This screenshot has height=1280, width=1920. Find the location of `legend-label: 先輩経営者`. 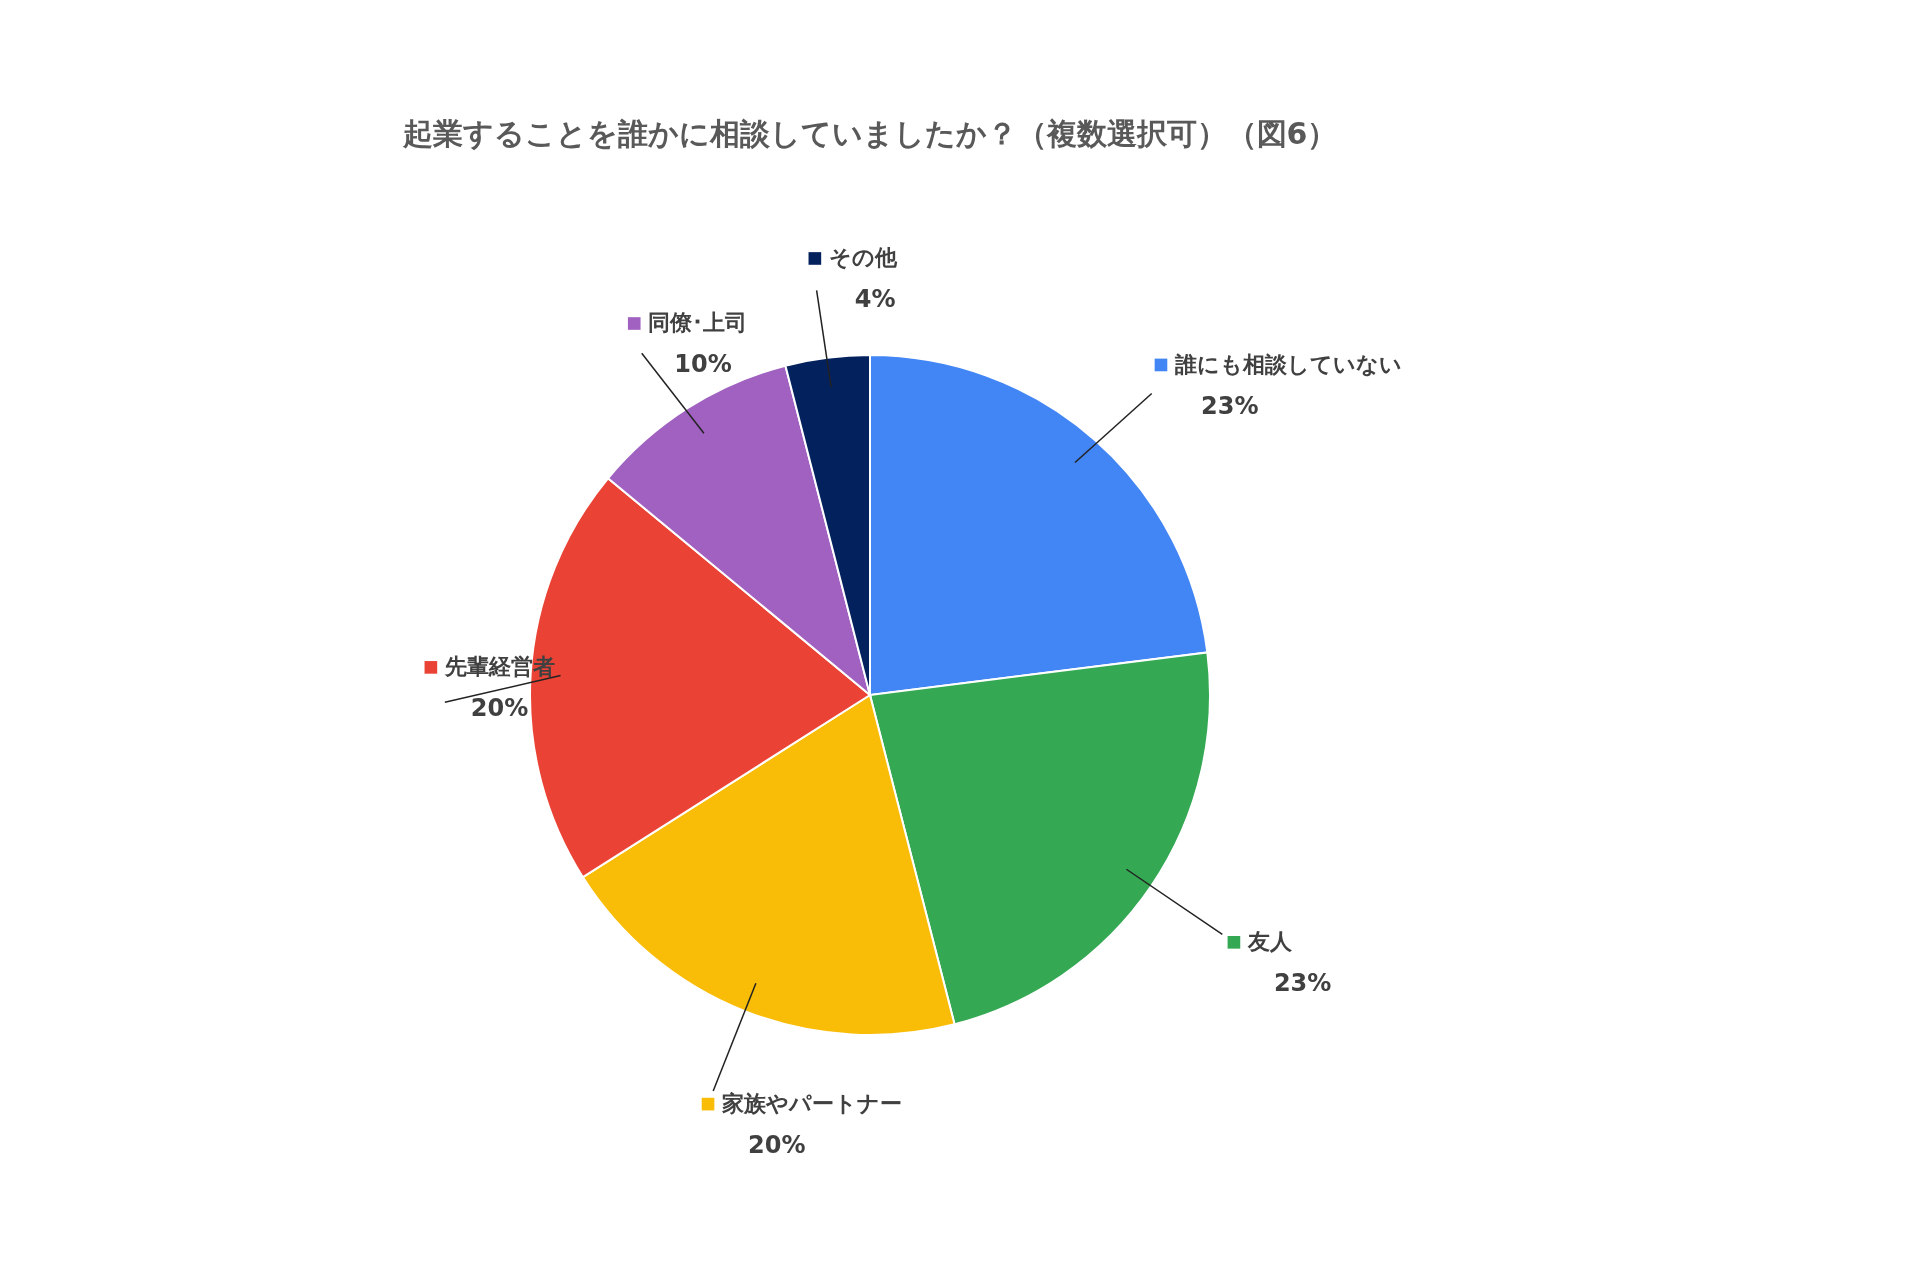

legend-label: 先輩経営者 is located at coordinates (499, 667).